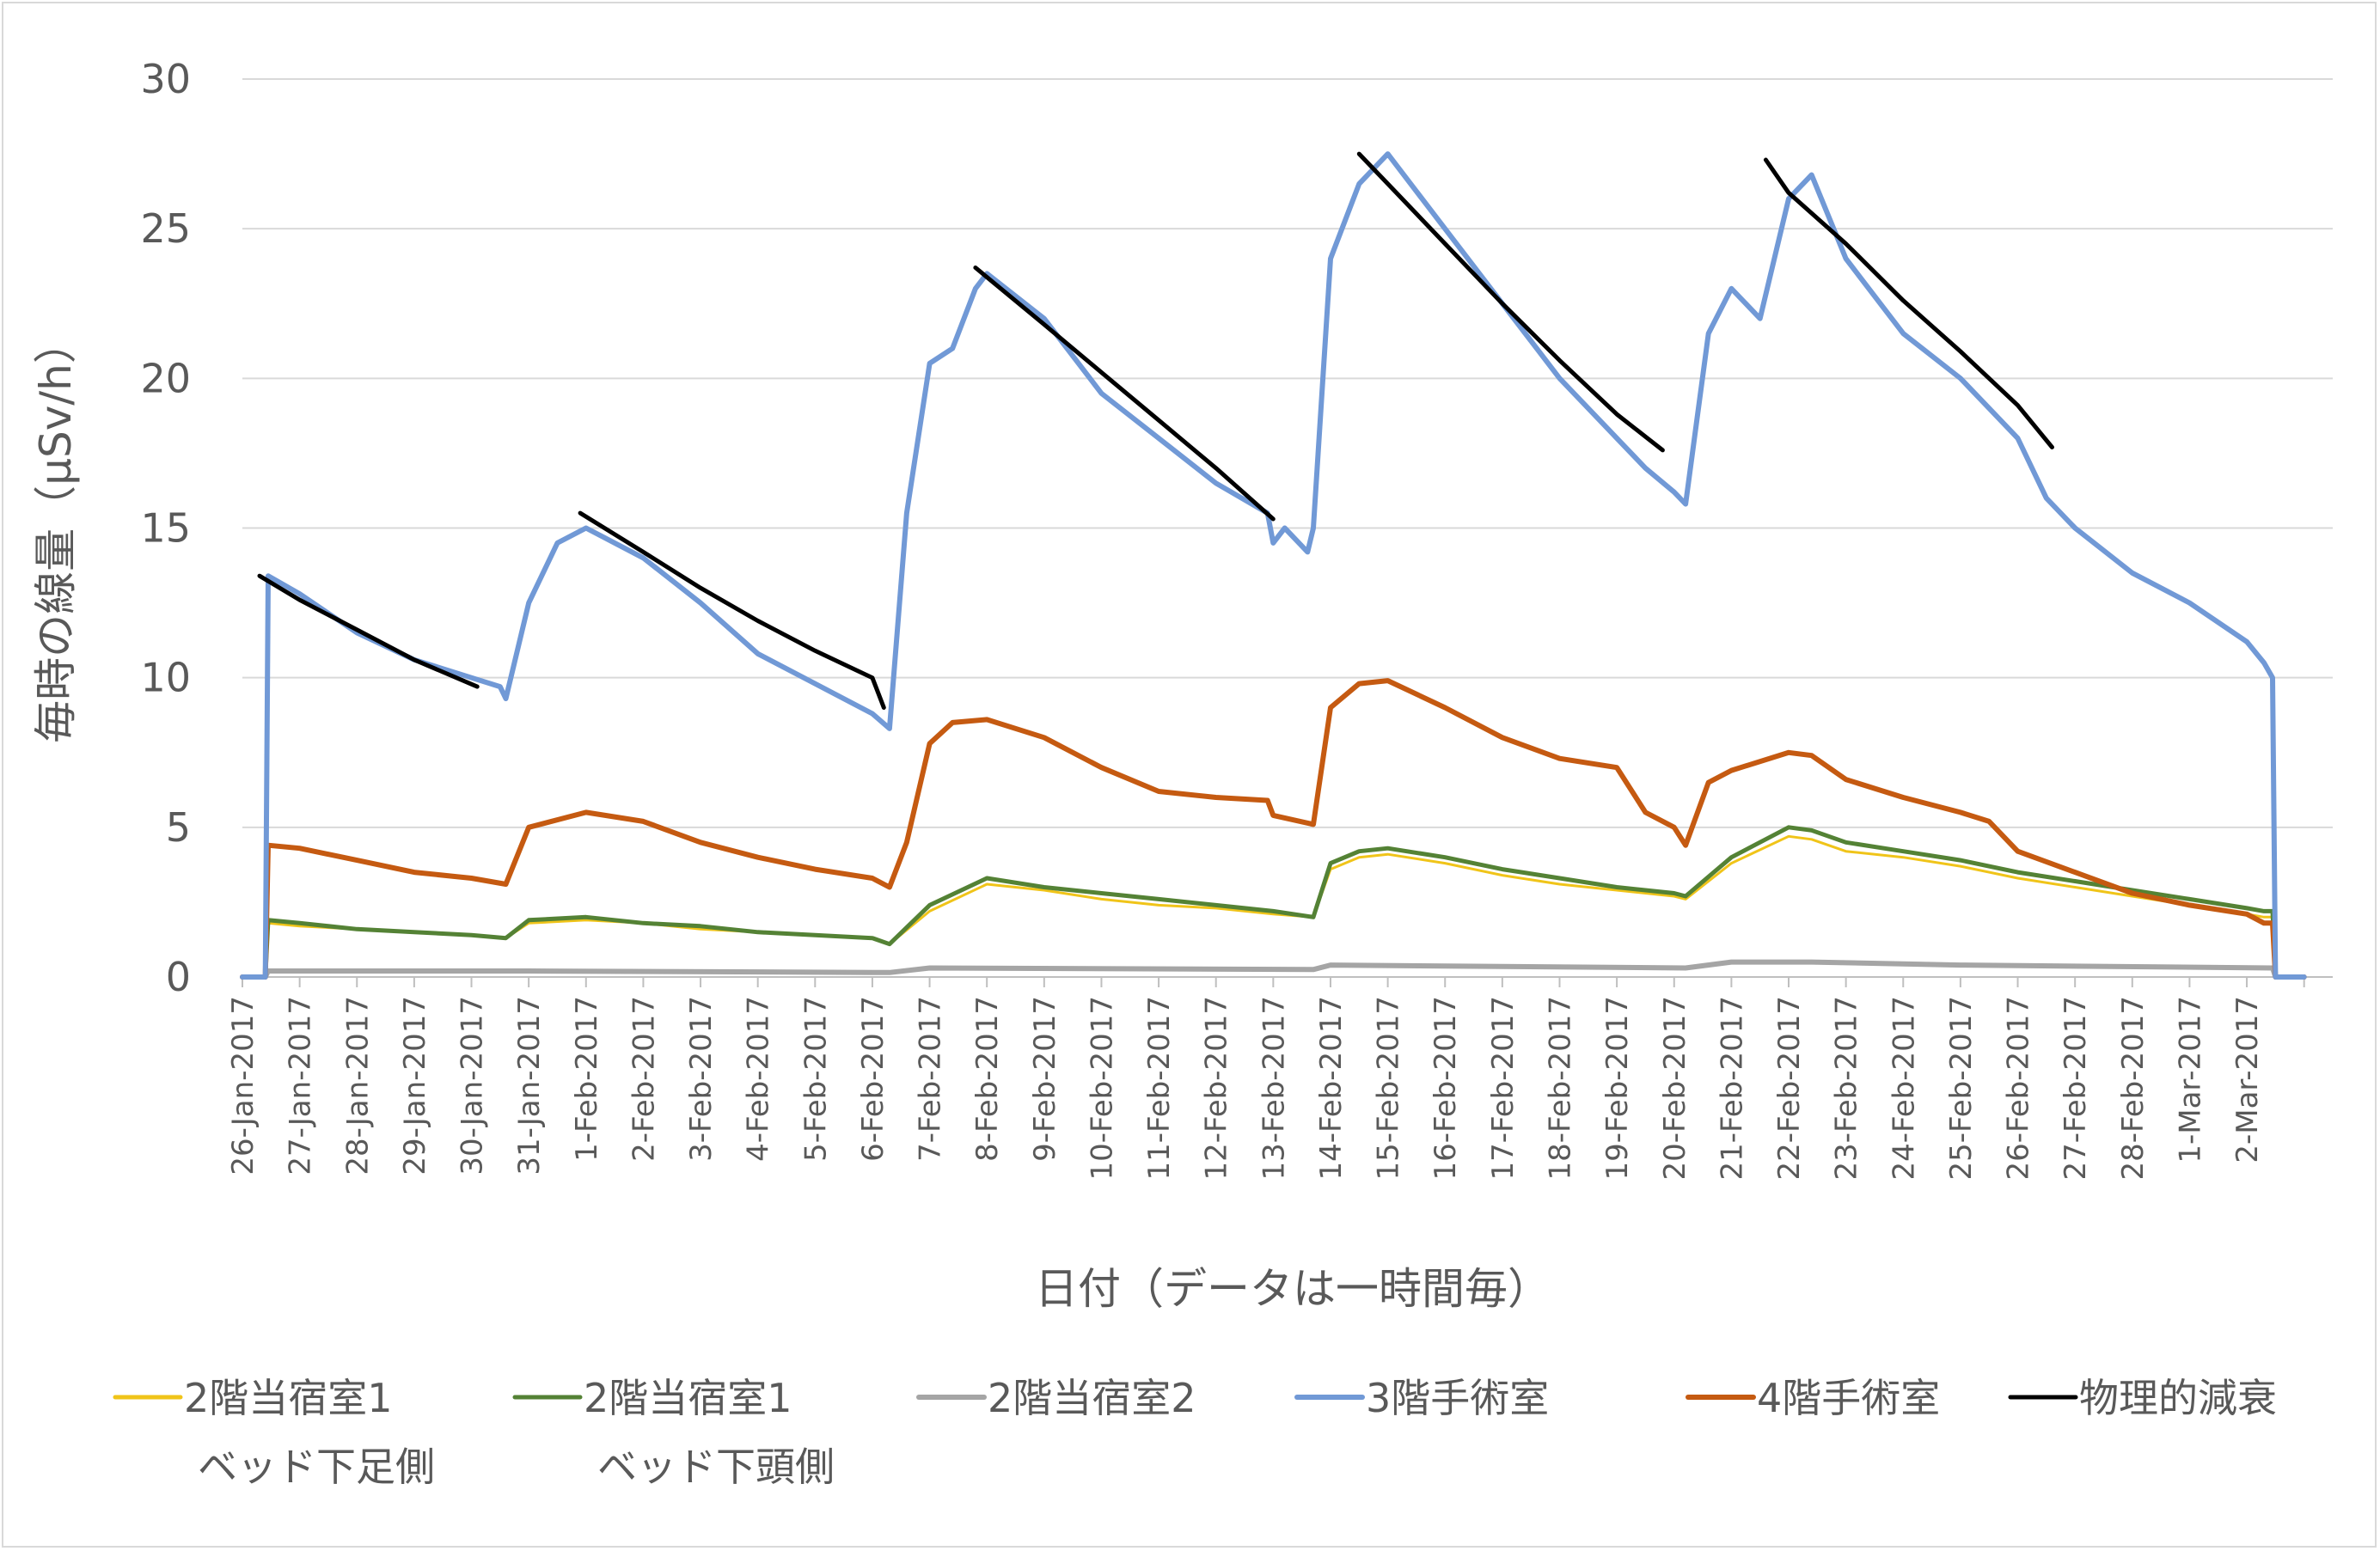 The width and height of the screenshot is (2380, 1551). Describe the element at coordinates (1274, 1088) in the screenshot. I see `x-tick-label: 13-Feb-2017` at that location.